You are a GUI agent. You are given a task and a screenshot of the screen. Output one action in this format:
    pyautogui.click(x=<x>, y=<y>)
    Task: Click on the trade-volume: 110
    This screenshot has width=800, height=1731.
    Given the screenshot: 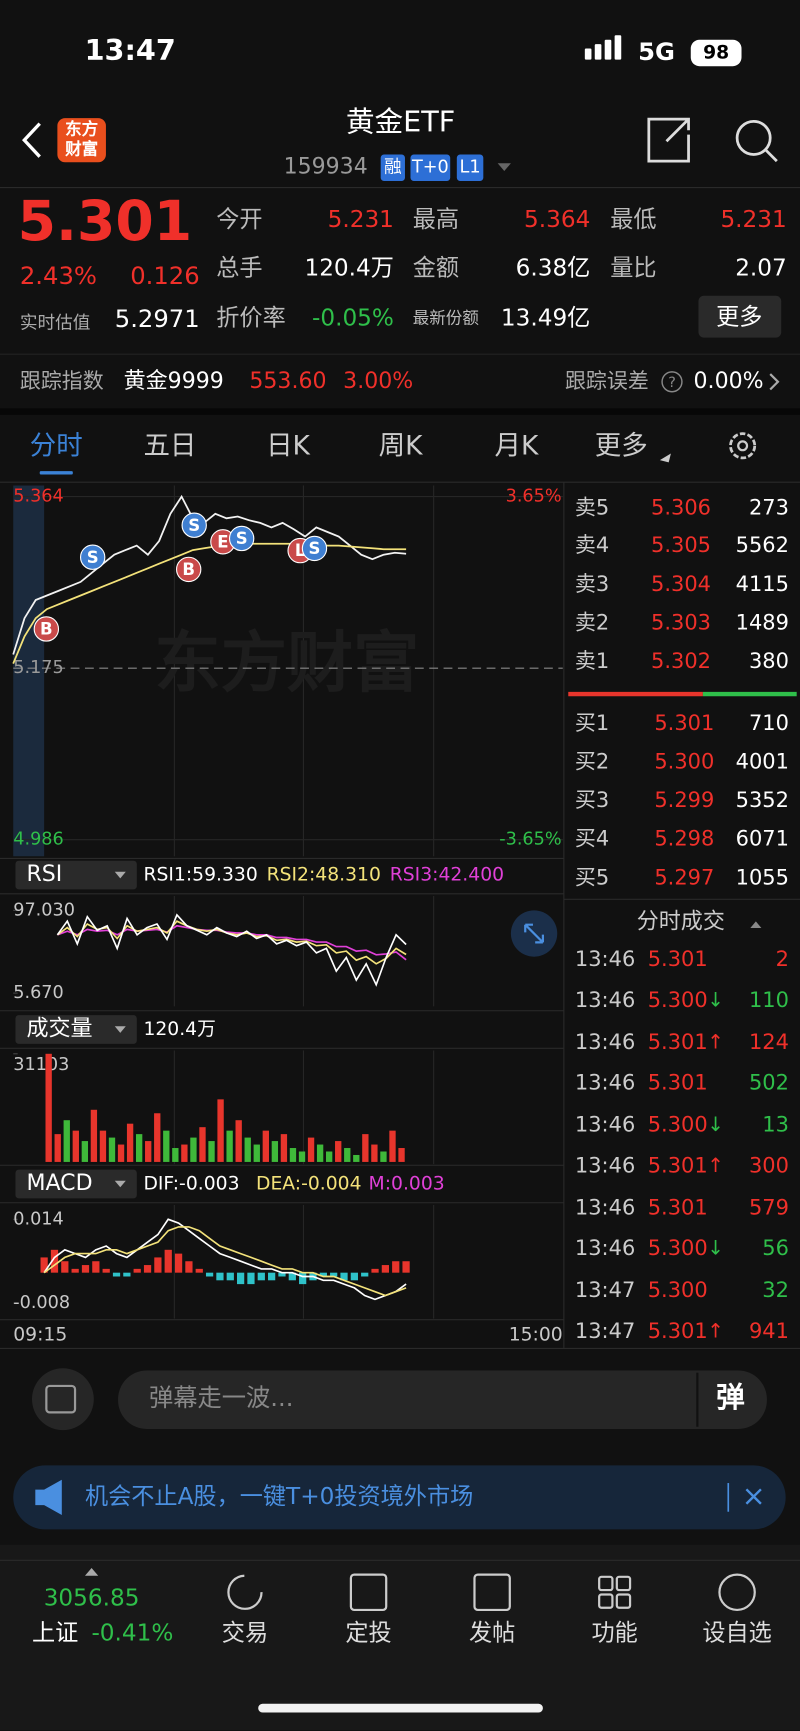 What is the action you would take?
    pyautogui.click(x=769, y=1000)
    